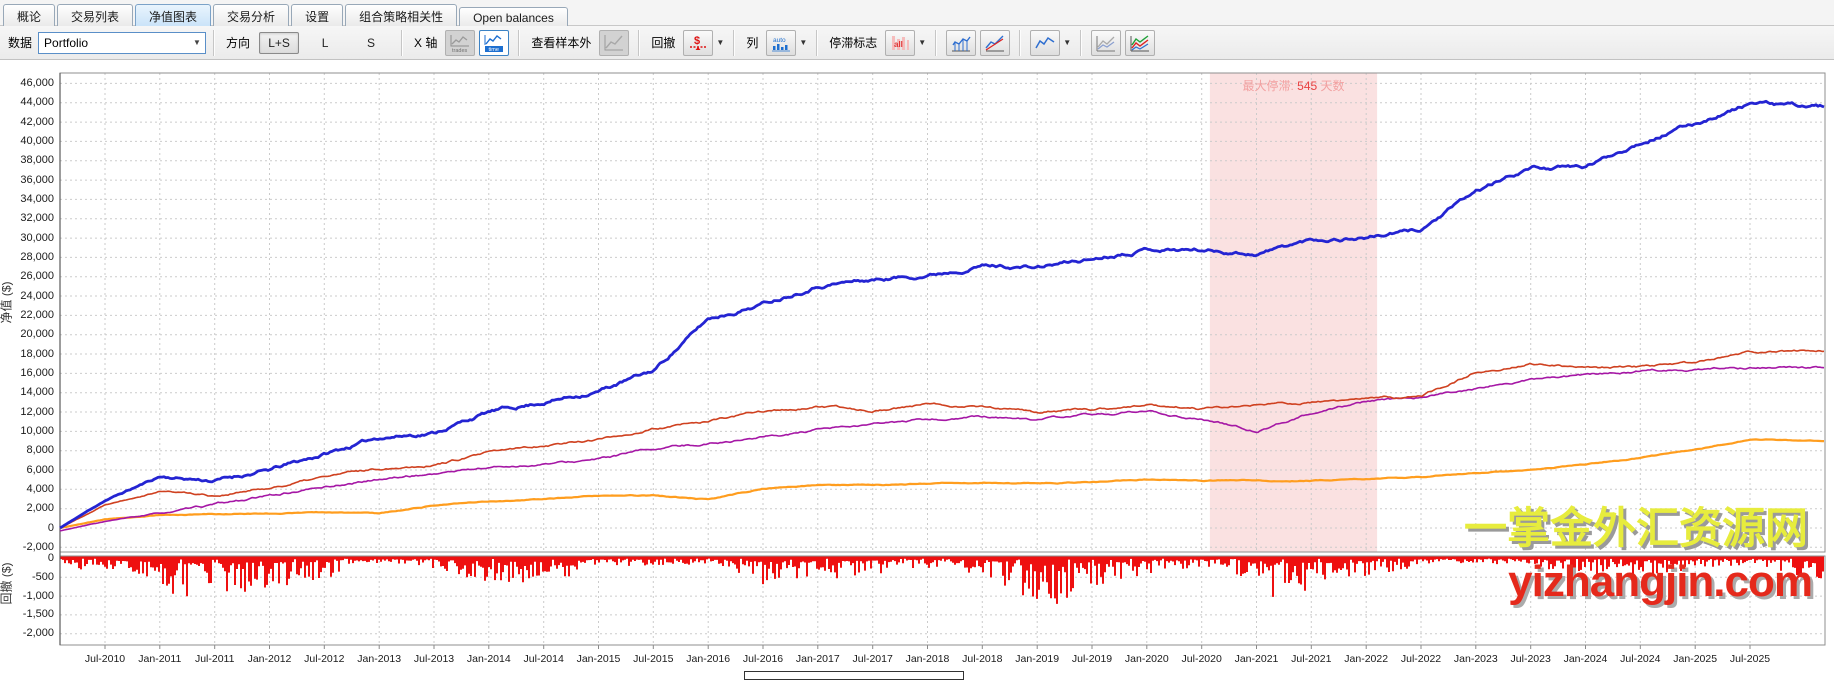 The height and width of the screenshot is (680, 1834). What do you see at coordinates (37, 314) in the screenshot?
I see `y-tick-label: 22,000` at bounding box center [37, 314].